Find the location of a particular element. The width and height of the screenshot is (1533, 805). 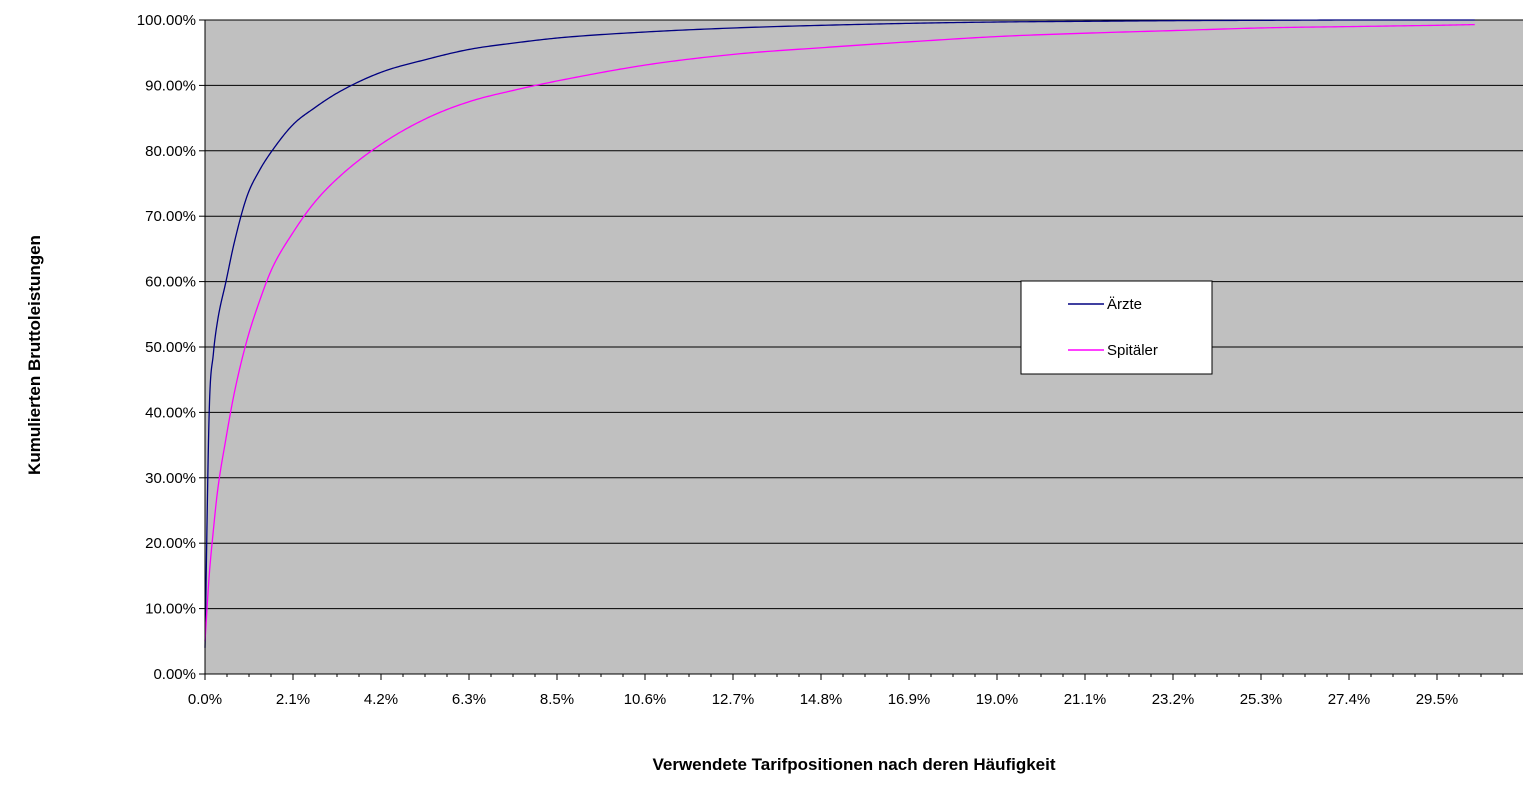

y-tick-label: 0.00% is located at coordinates (174, 674).